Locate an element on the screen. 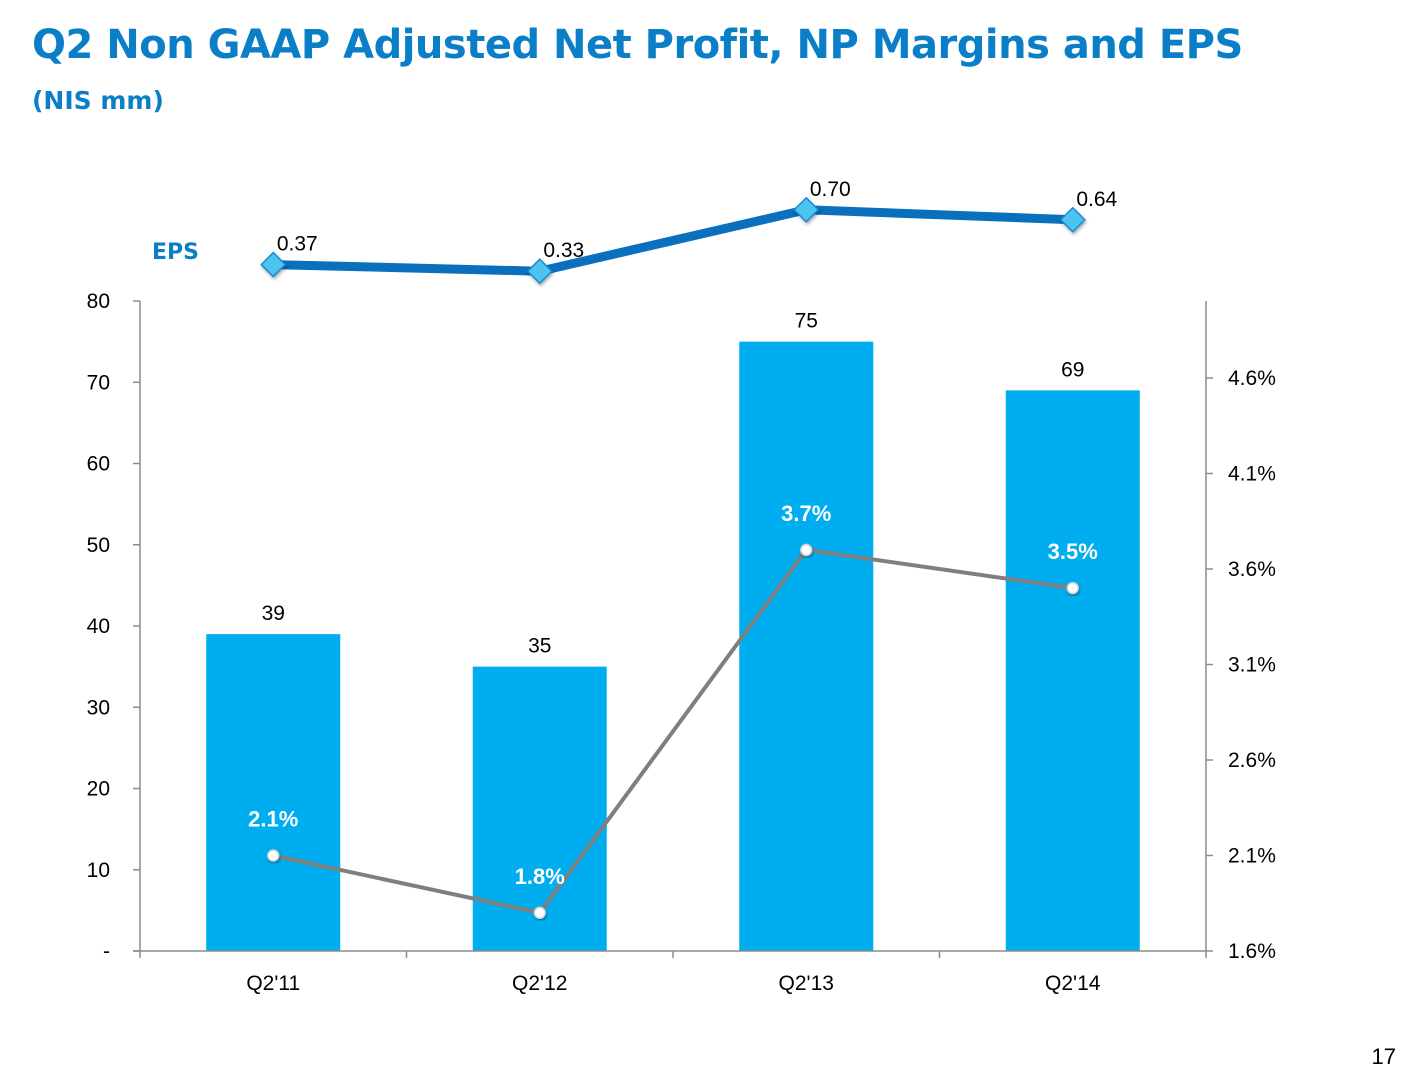 This screenshot has height=1086, width=1420. x-axis-tick-label: Q2'13 is located at coordinates (806, 983).